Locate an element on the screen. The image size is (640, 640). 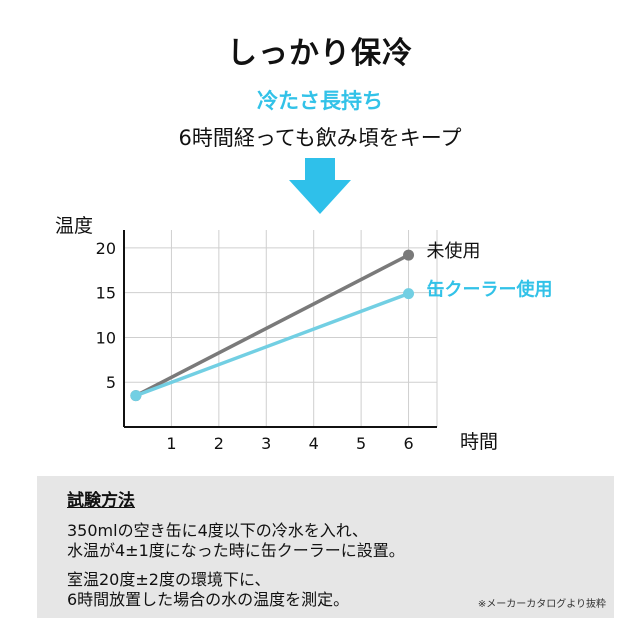
y-axis-label: 温度 is located at coordinates (74, 226).